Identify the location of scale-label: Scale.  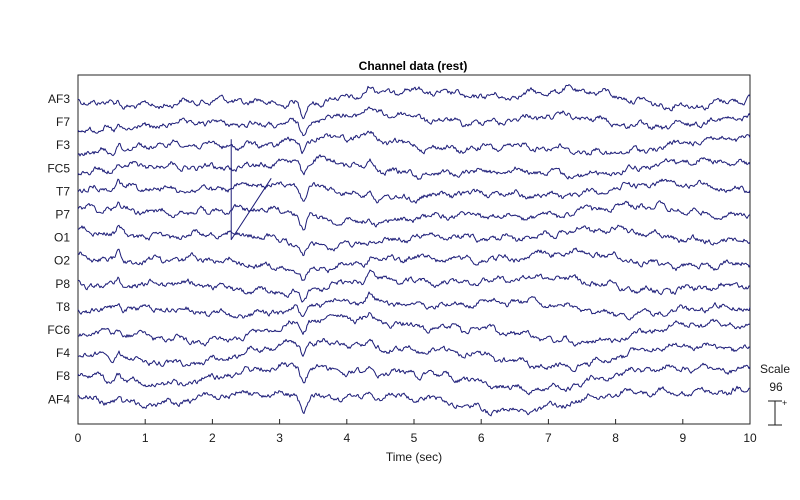
(775, 369).